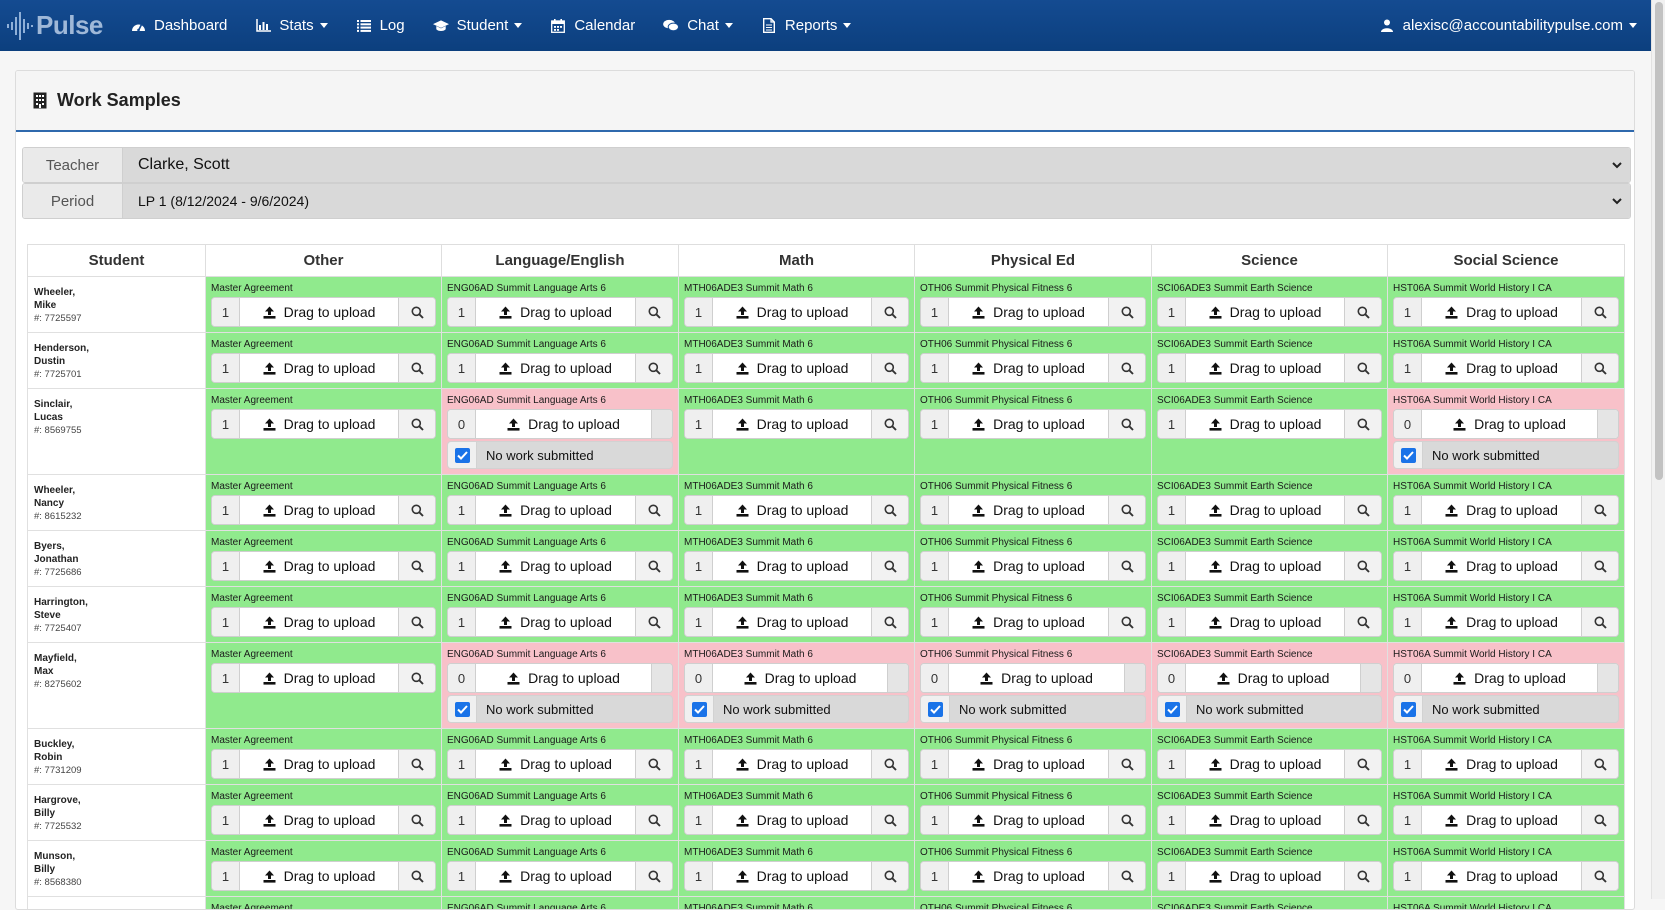 This screenshot has height=910, width=1665. I want to click on user-menu: alexisc@accountabilitypulse.com, so click(1508, 25).